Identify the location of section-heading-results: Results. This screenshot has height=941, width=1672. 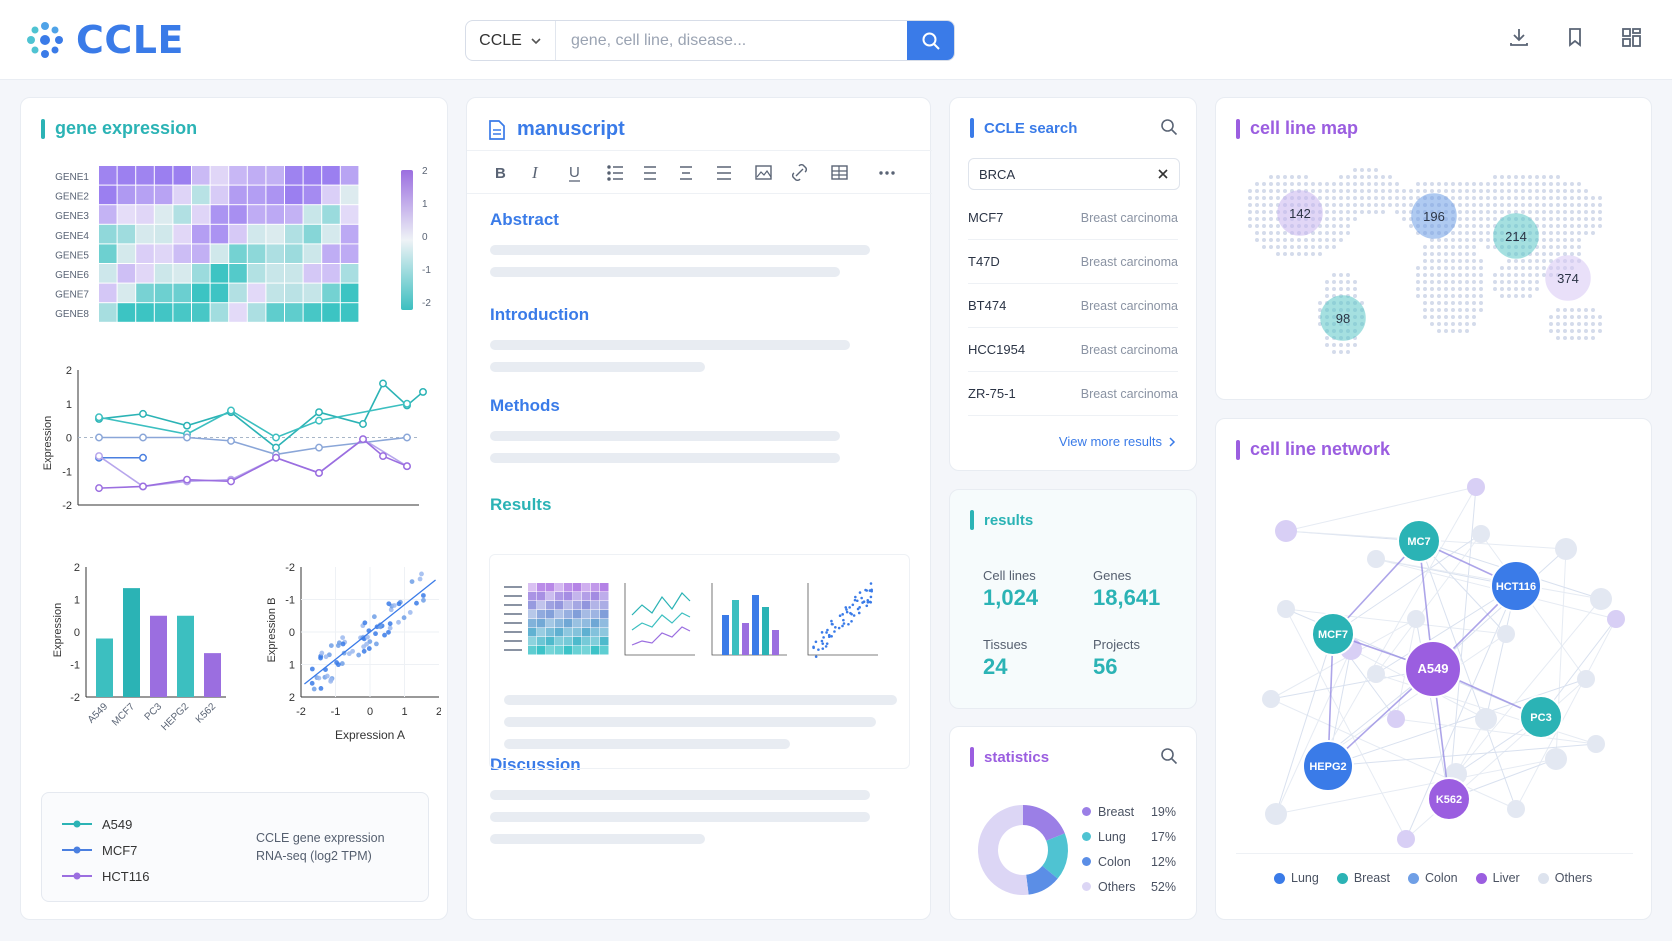
(521, 504).